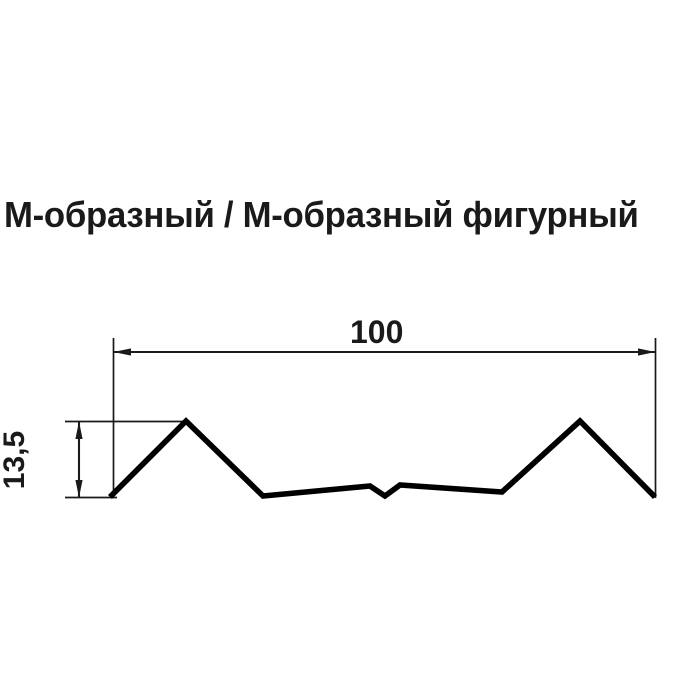  I want to click on page-title: М-образный / М-образный фигурный, so click(321, 214).